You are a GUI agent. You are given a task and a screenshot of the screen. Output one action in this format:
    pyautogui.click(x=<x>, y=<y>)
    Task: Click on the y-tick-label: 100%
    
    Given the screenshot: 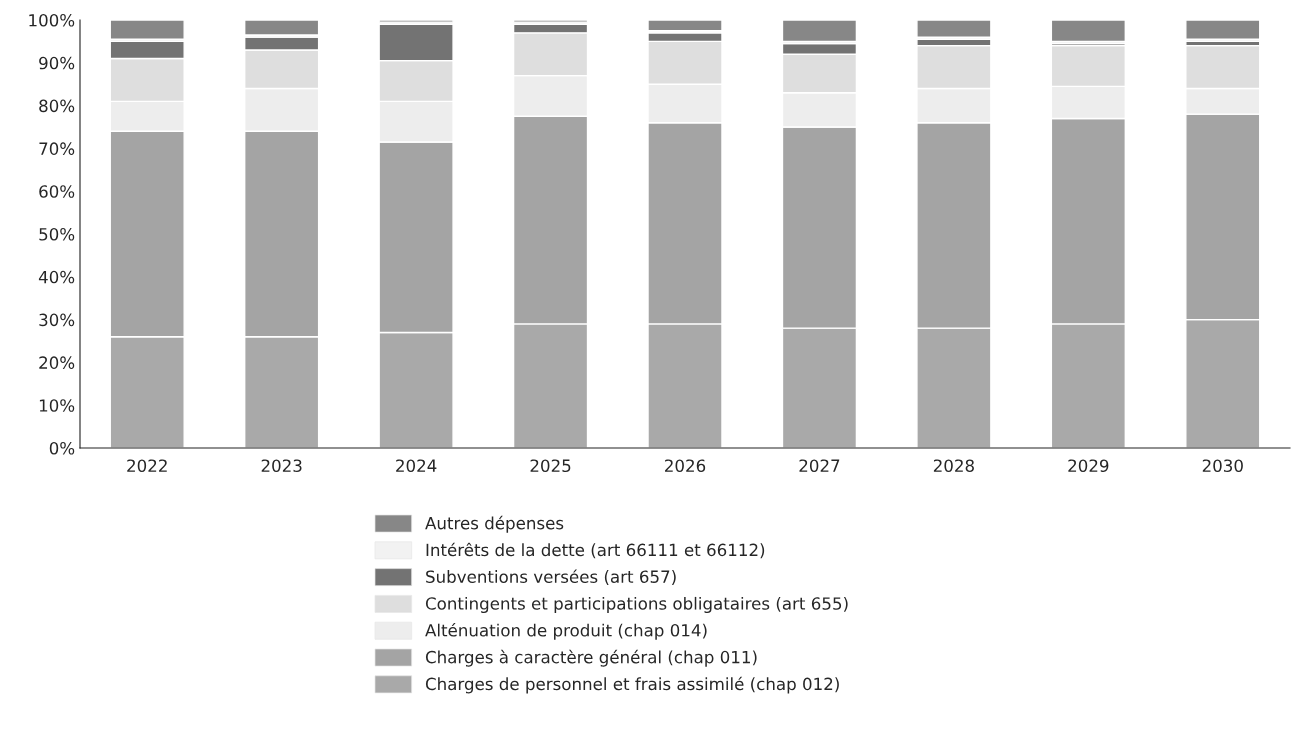 What is the action you would take?
    pyautogui.click(x=52, y=20)
    